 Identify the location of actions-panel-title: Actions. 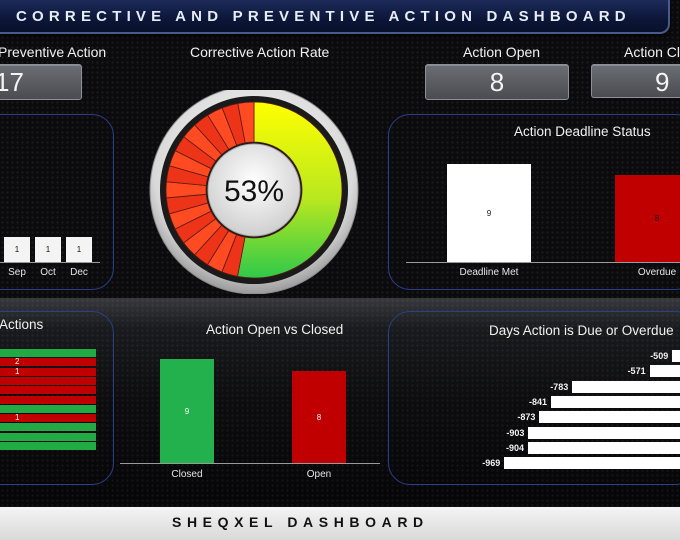
(22, 324).